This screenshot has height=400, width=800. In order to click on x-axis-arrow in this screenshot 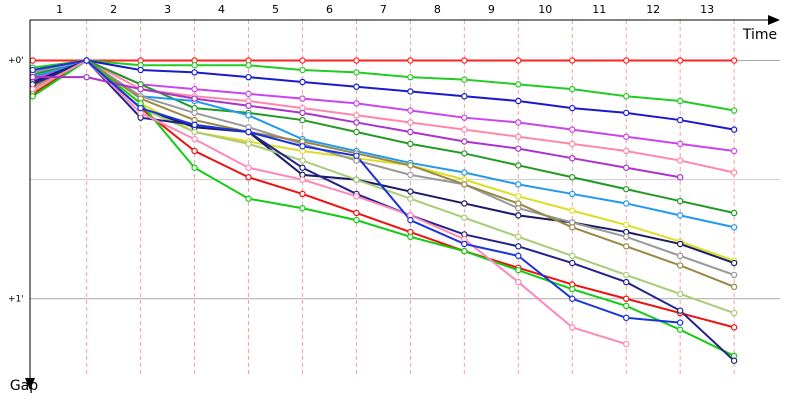, I will do `click(774, 20)`.